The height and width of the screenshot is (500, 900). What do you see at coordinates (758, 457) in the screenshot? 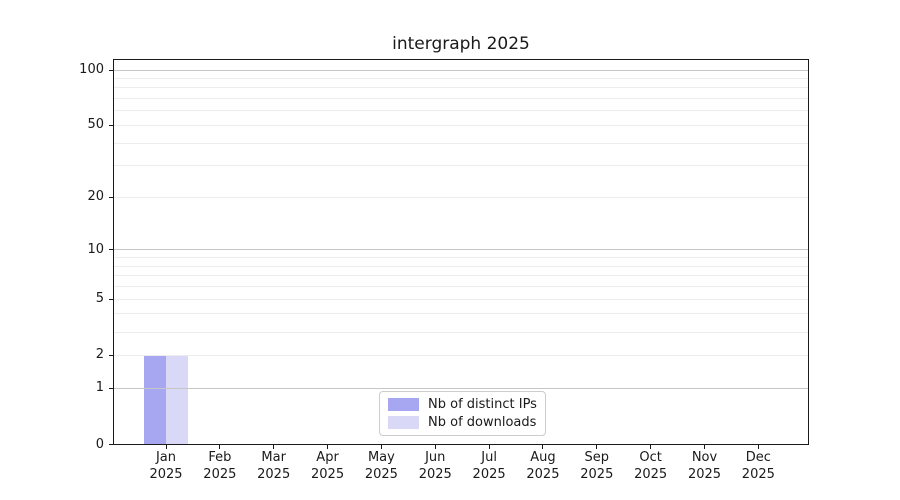
I see `x-tick-month: Dec` at bounding box center [758, 457].